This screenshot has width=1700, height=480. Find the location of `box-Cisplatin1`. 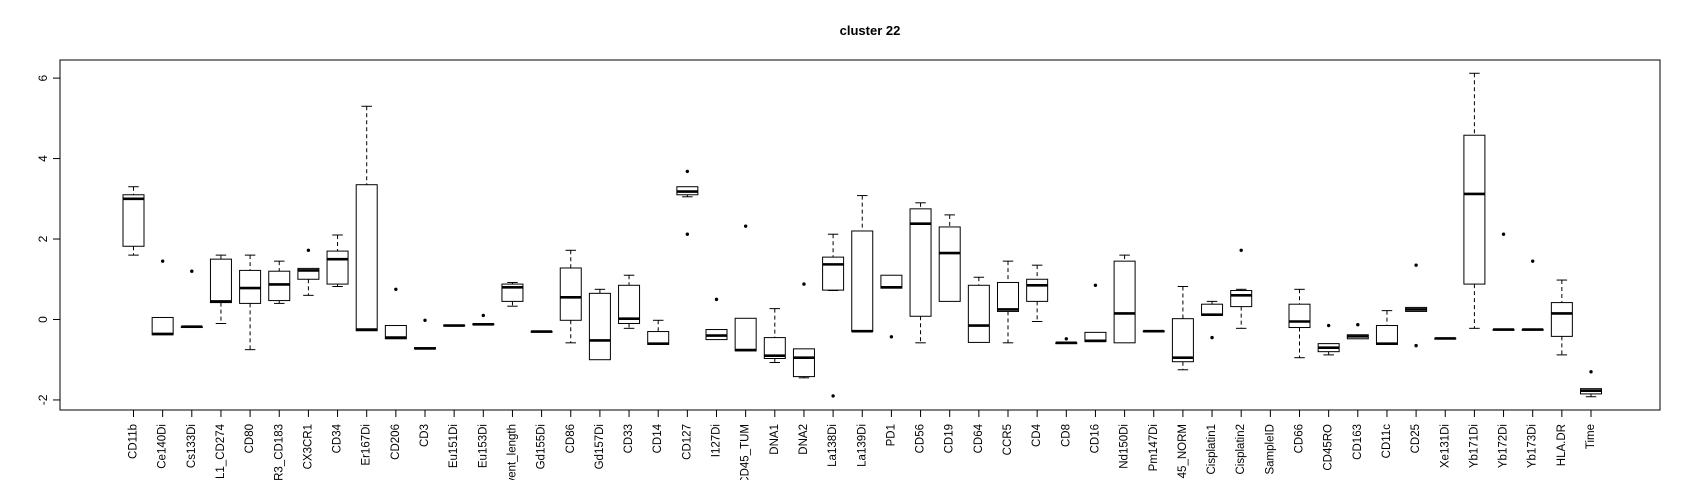

box-Cisplatin1 is located at coordinates (1212, 320).